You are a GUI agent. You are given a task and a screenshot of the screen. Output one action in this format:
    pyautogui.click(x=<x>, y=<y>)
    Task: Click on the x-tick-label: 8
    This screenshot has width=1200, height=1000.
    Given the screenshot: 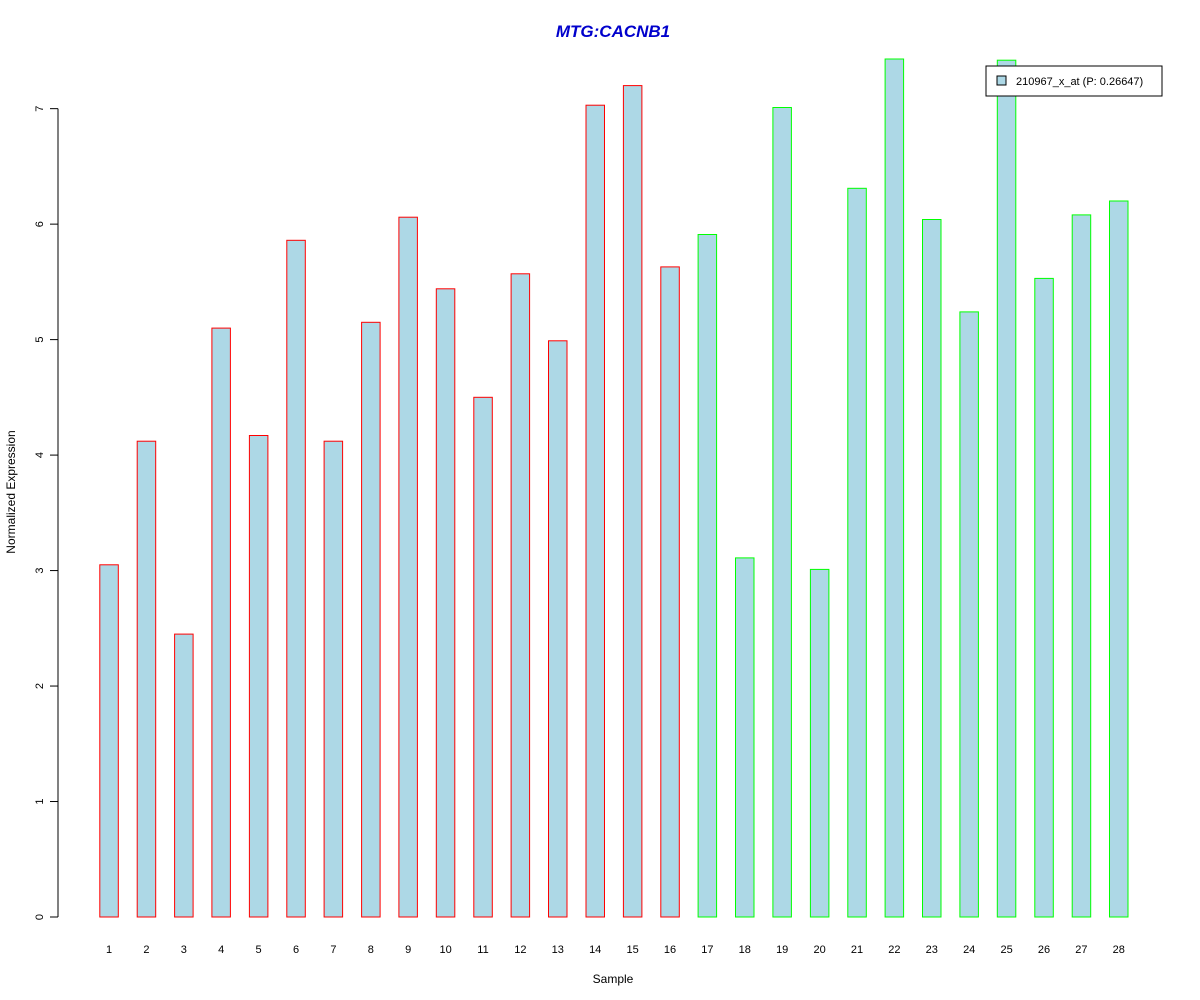 What is the action you would take?
    pyautogui.click(x=371, y=950)
    